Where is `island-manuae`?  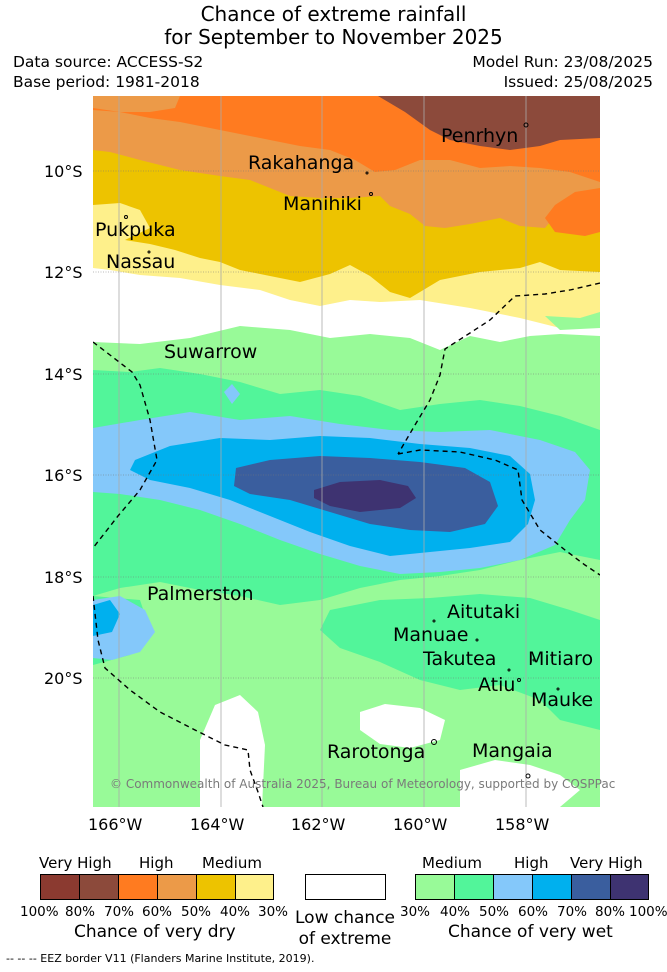
island-manuae is located at coordinates (477, 640).